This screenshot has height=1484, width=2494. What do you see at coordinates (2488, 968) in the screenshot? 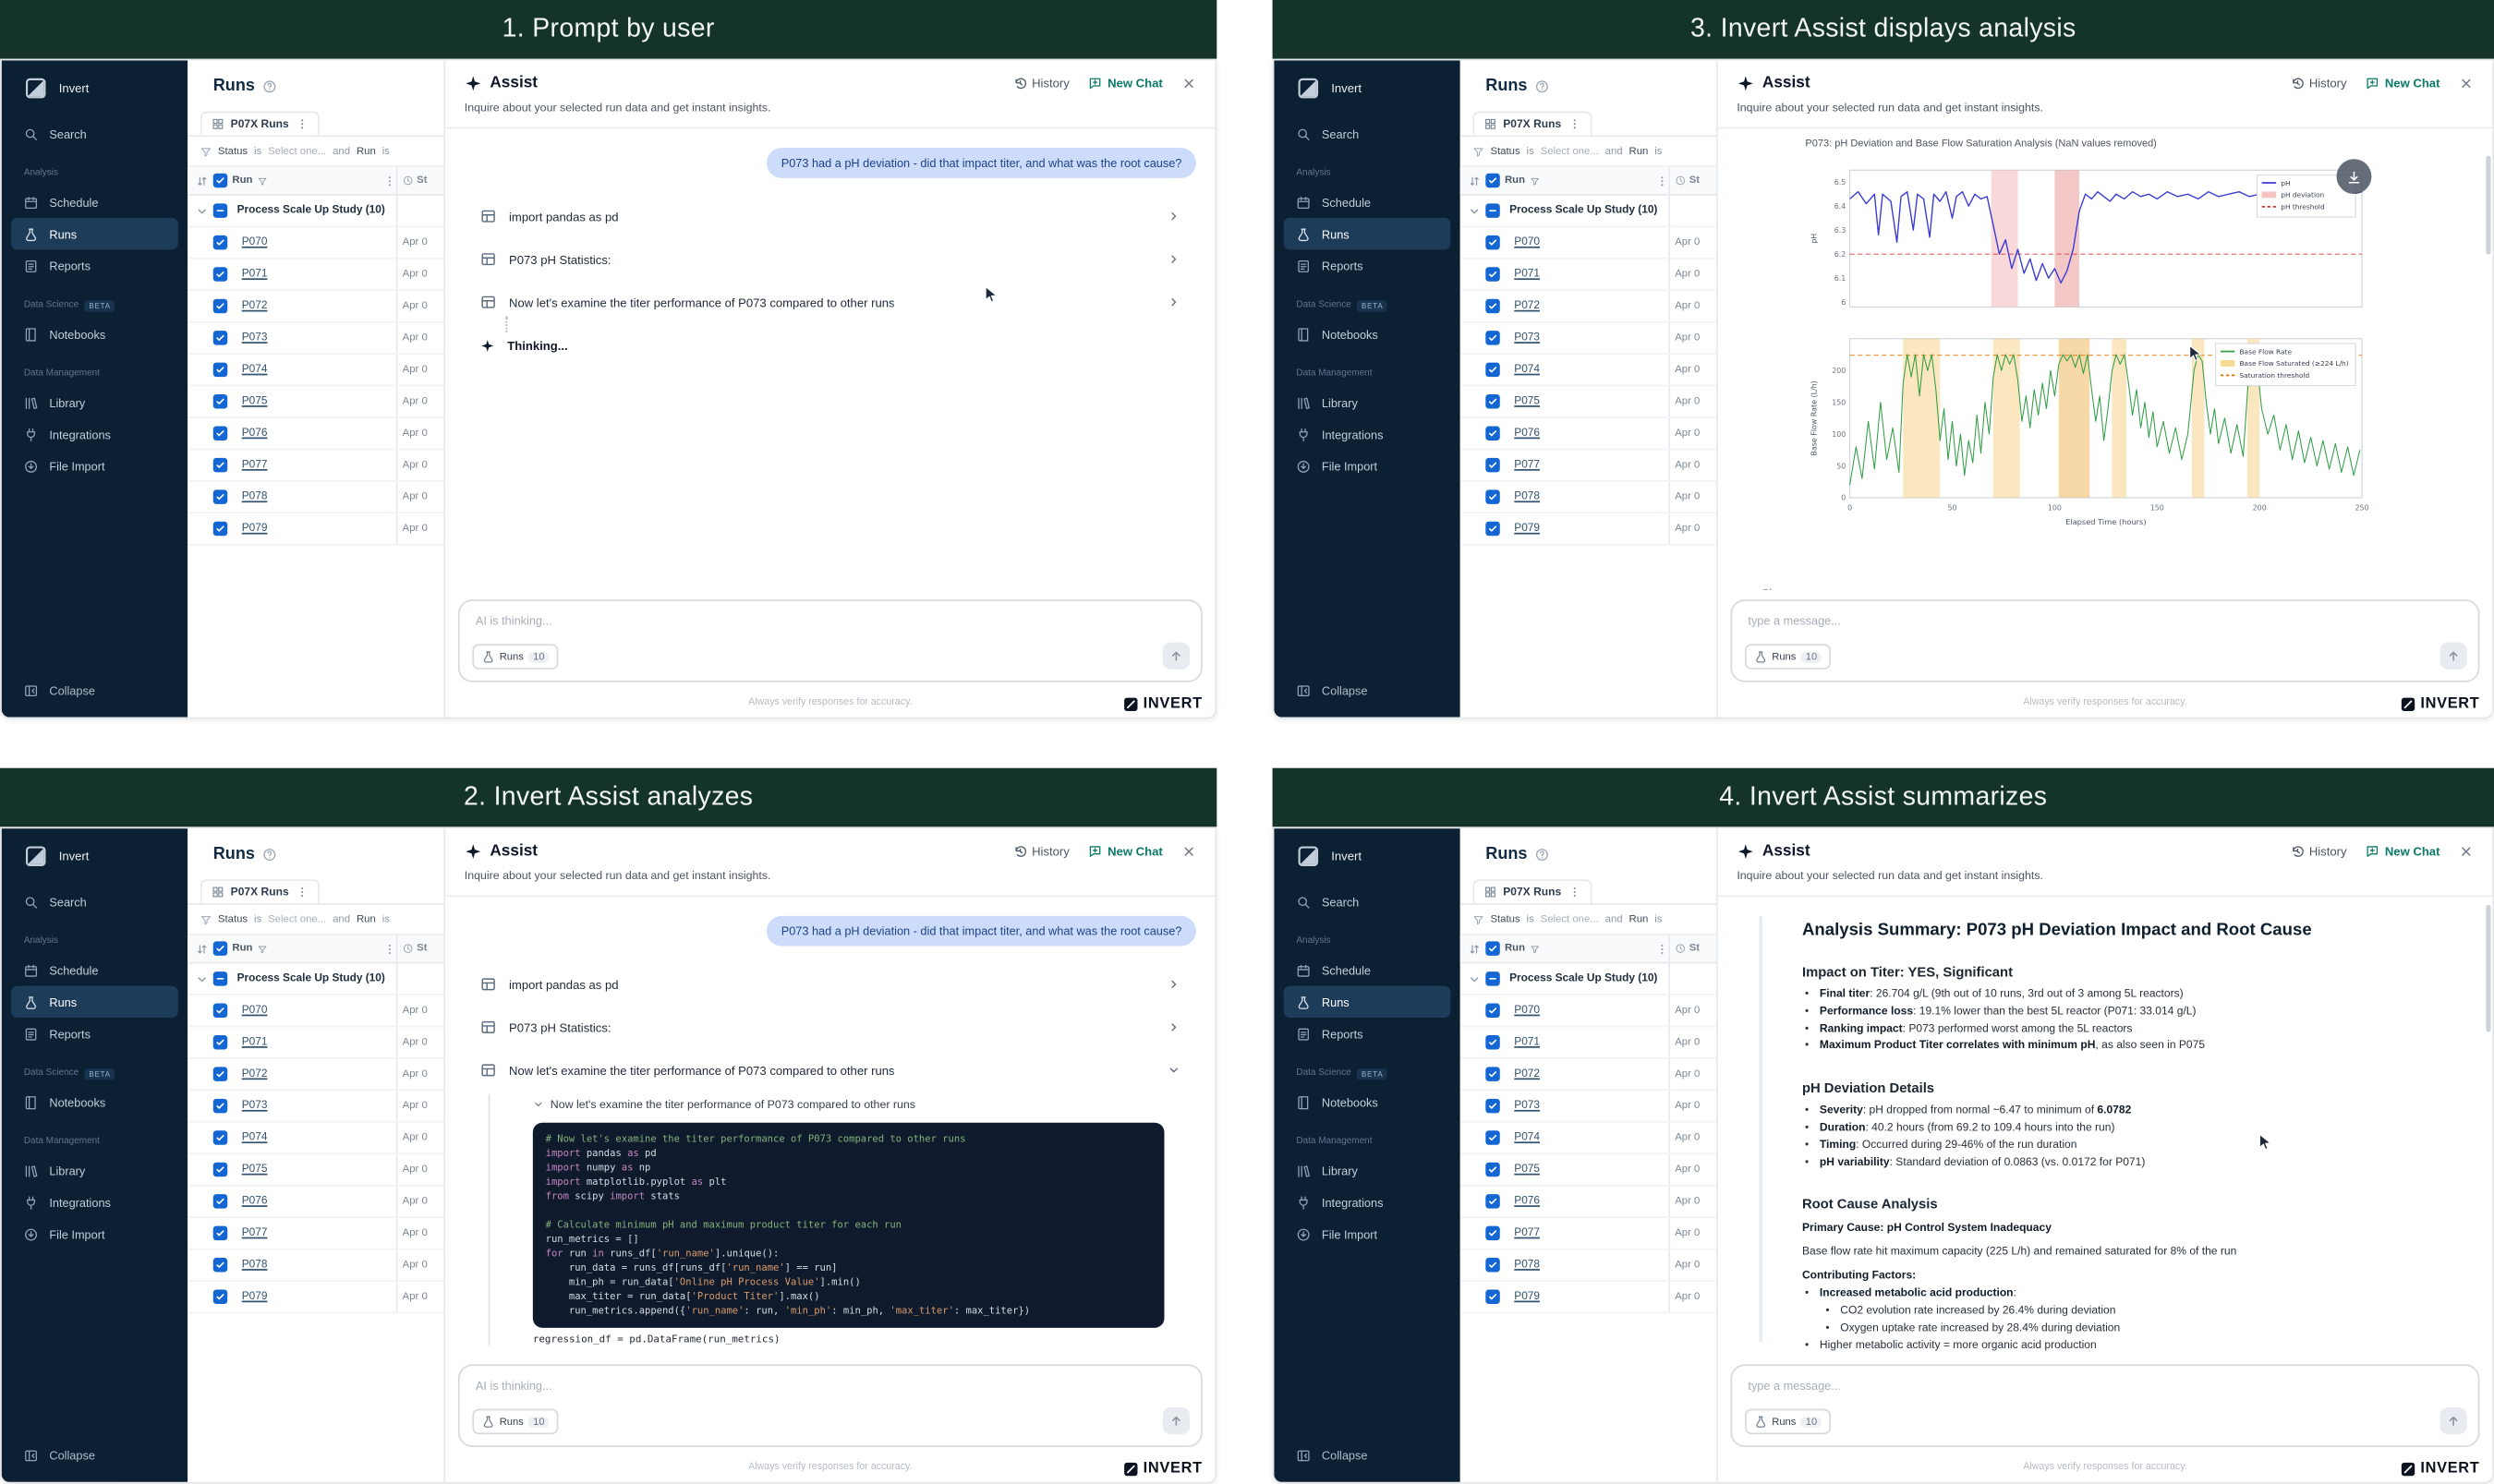
I see `scrollbar-thumb` at bounding box center [2488, 968].